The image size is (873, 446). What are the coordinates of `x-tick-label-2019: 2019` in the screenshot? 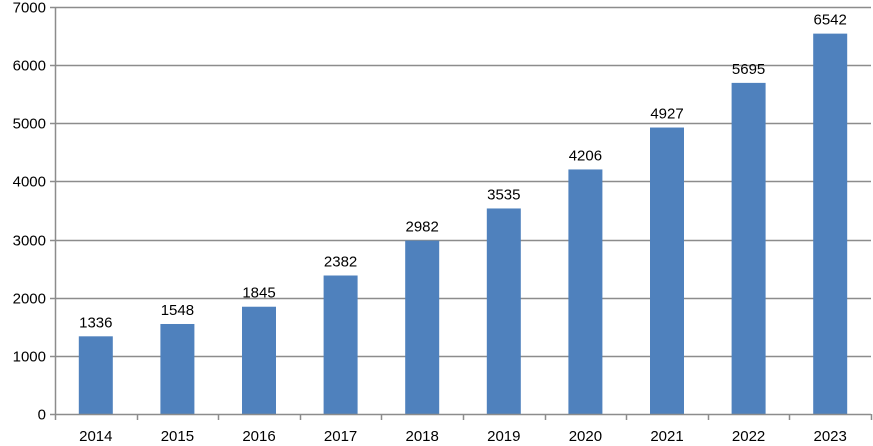 It's located at (503, 436).